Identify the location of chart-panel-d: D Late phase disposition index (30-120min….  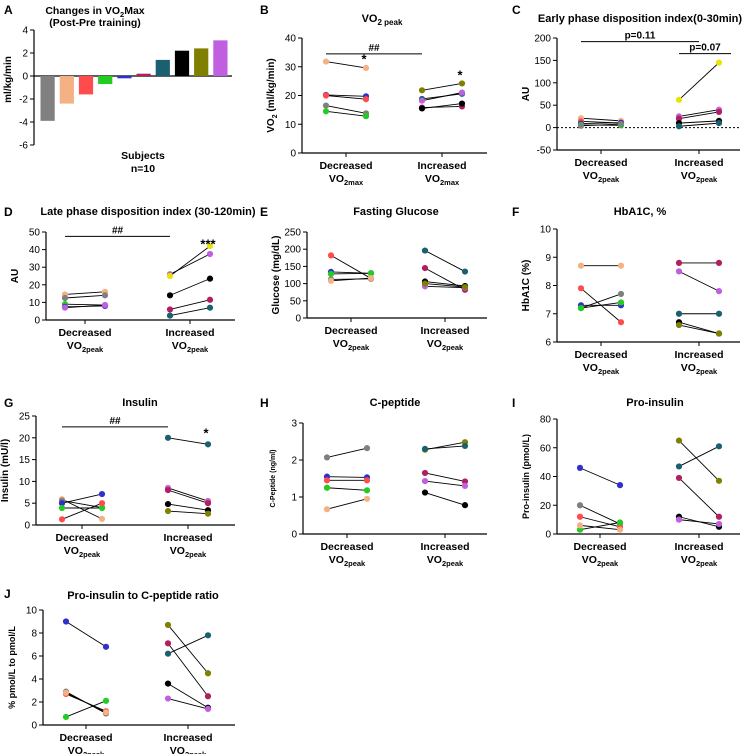
(130, 279).